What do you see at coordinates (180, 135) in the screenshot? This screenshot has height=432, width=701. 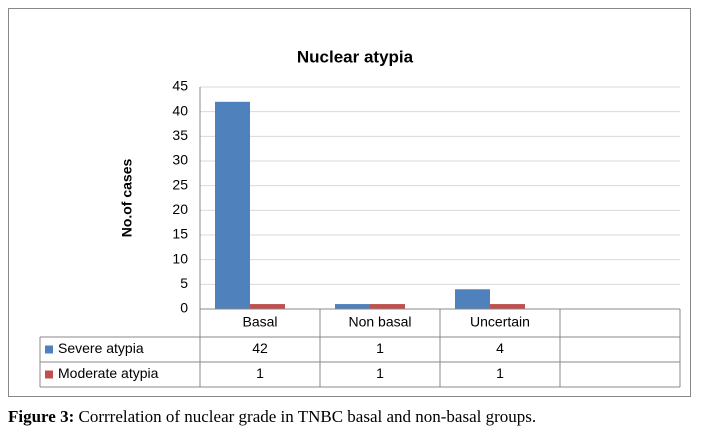 I see `y-tick-label: 35` at bounding box center [180, 135].